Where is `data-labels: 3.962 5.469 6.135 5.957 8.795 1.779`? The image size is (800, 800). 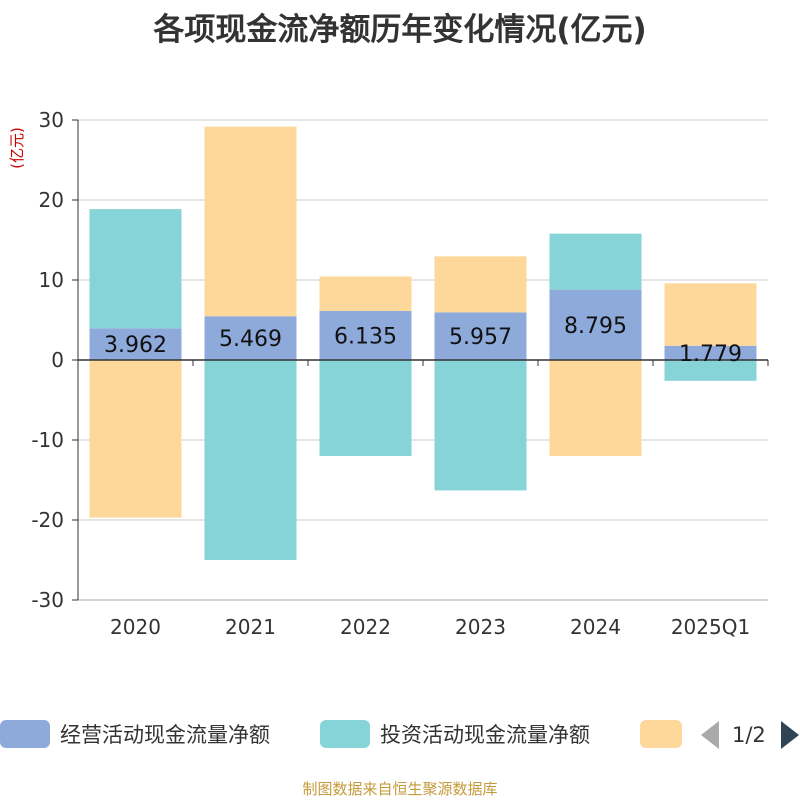
data-labels: 3.962 5.469 6.135 5.957 8.795 1.779 is located at coordinates (423, 340).